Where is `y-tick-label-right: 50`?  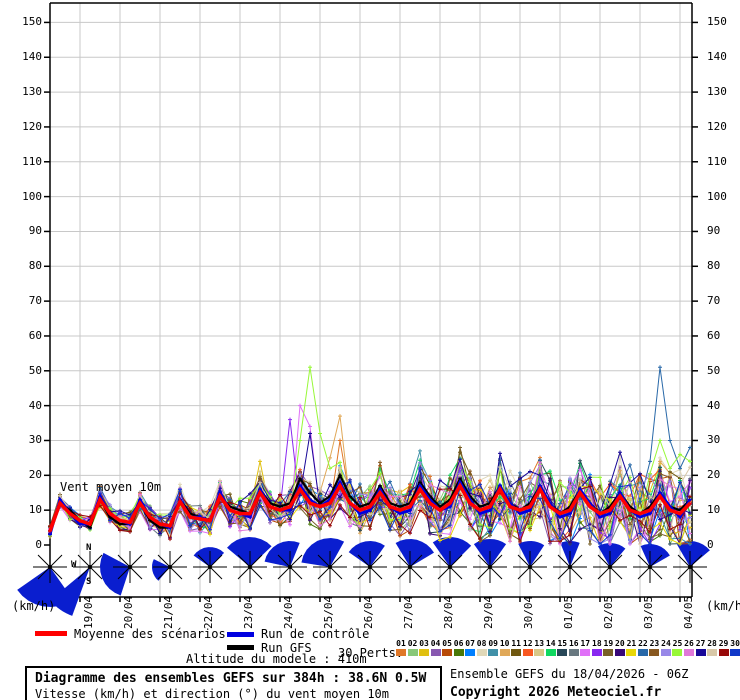
y-tick-label-right: 50 is located at coordinates (714, 370).